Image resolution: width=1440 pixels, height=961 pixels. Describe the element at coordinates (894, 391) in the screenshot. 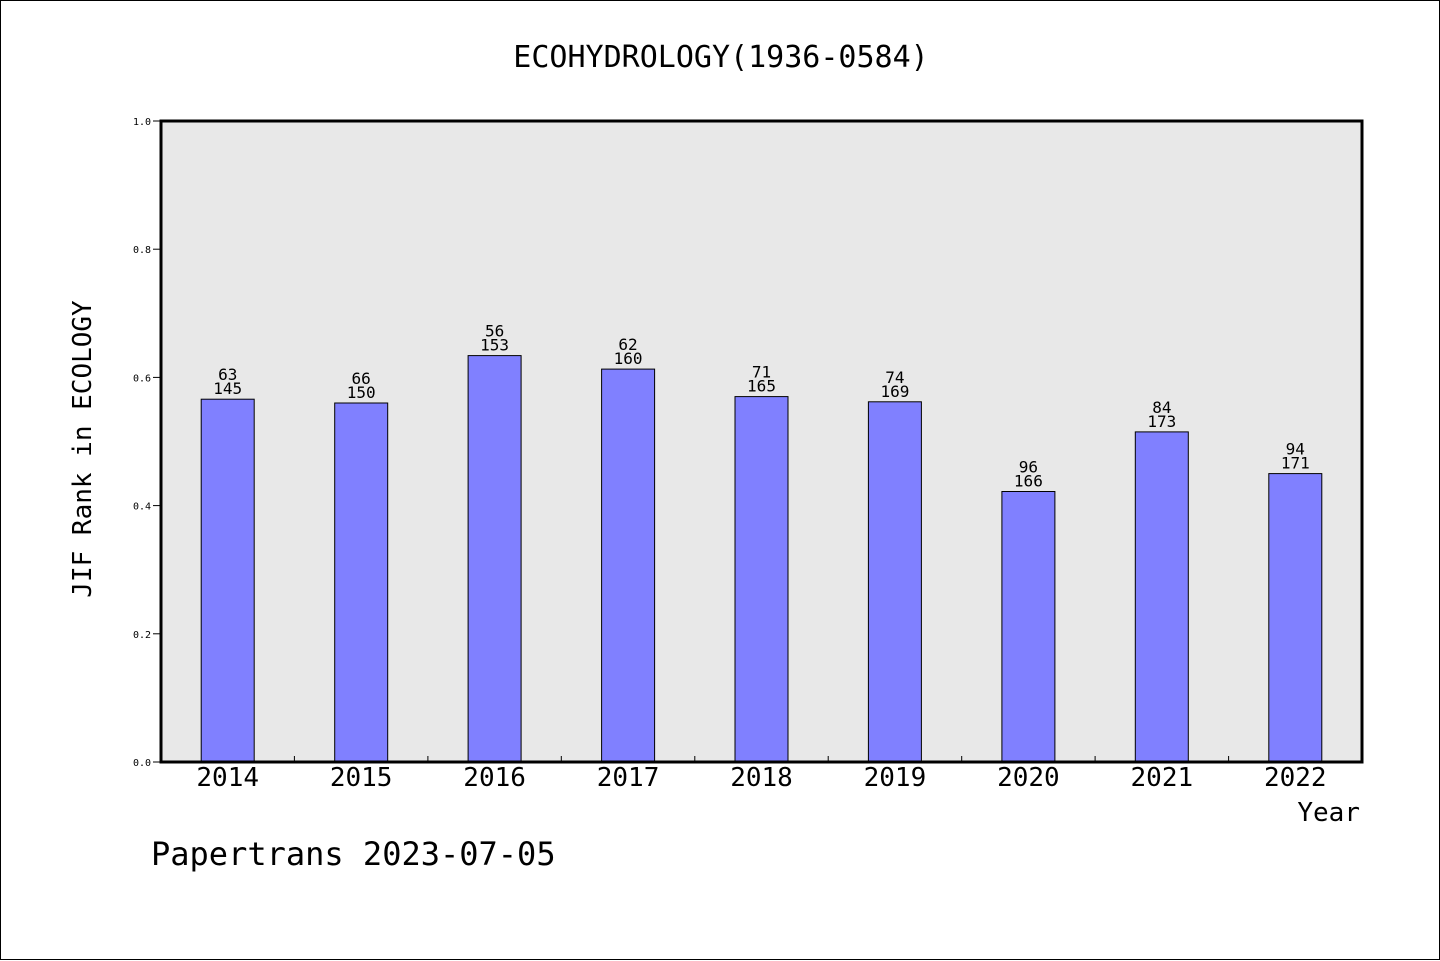

I see `bar-label-total: 169` at that location.